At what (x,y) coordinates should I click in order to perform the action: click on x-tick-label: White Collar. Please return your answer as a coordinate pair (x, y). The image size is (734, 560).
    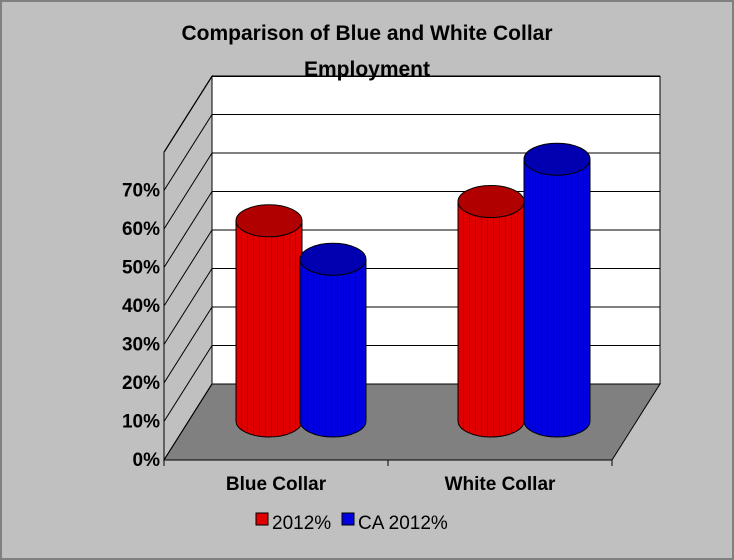
    Looking at the image, I should click on (500, 484).